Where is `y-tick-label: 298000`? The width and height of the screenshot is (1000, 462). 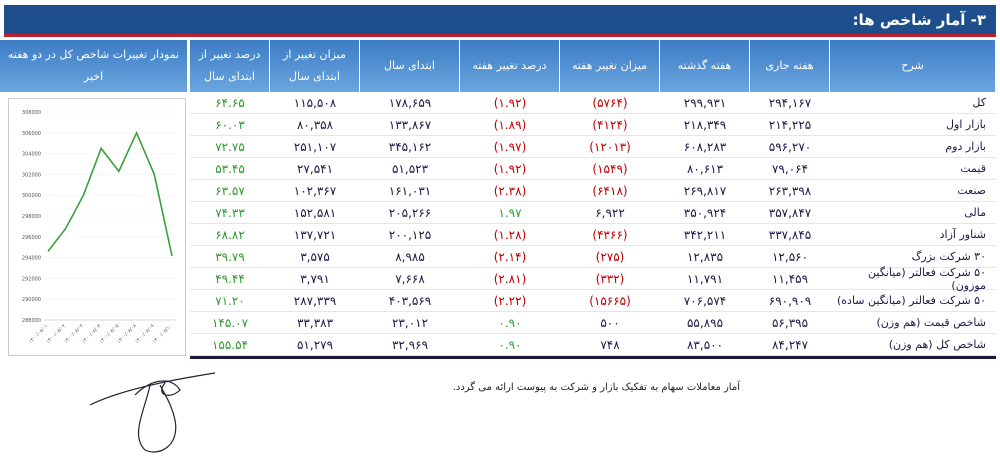
y-tick-label: 298000 is located at coordinates (31, 217).